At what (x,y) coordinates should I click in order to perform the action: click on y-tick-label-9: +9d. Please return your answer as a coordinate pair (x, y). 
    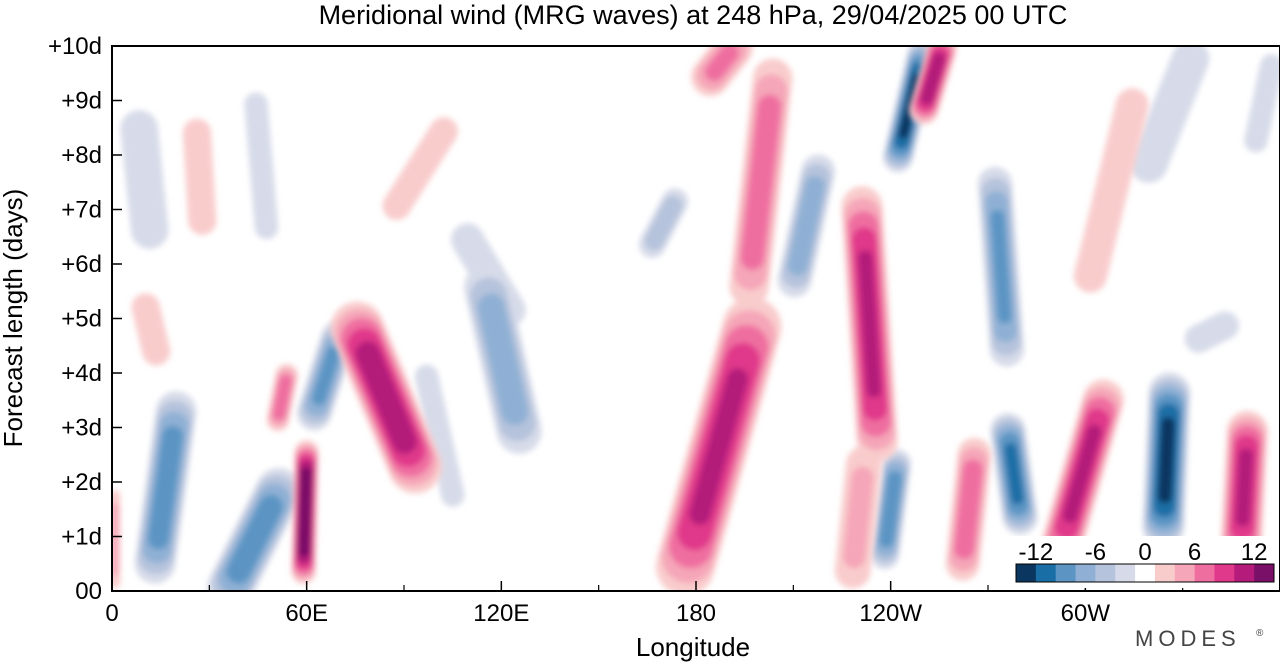
    Looking at the image, I should click on (81, 101).